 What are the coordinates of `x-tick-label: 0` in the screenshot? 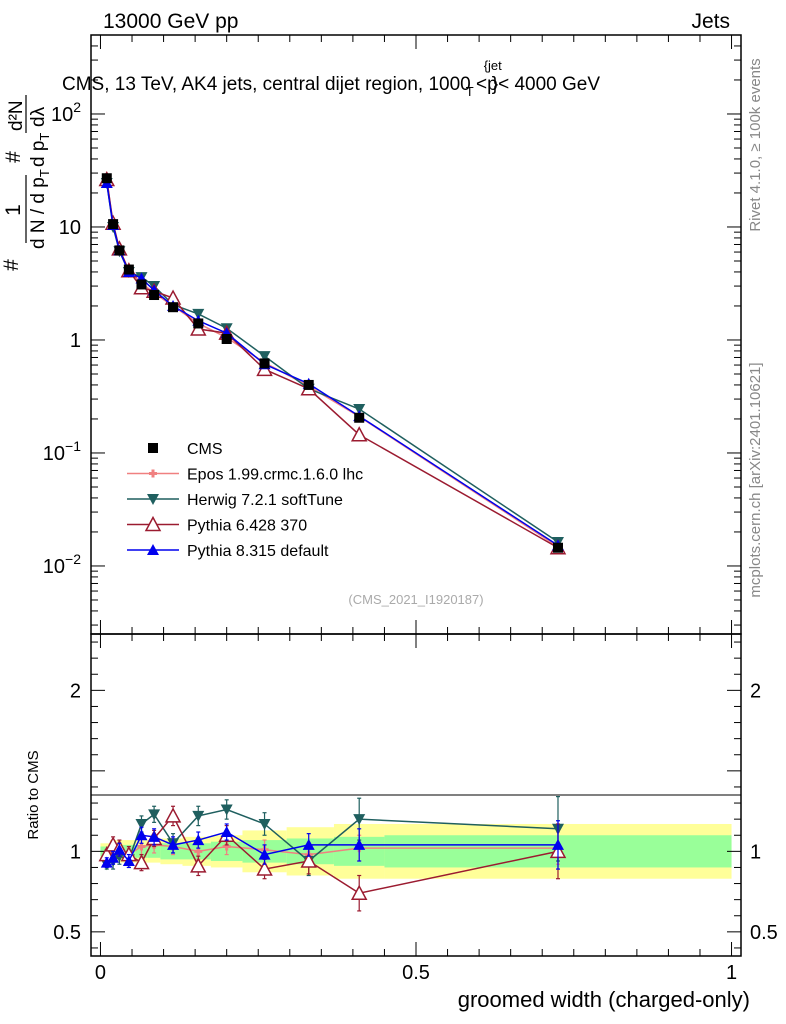 It's located at (100, 973).